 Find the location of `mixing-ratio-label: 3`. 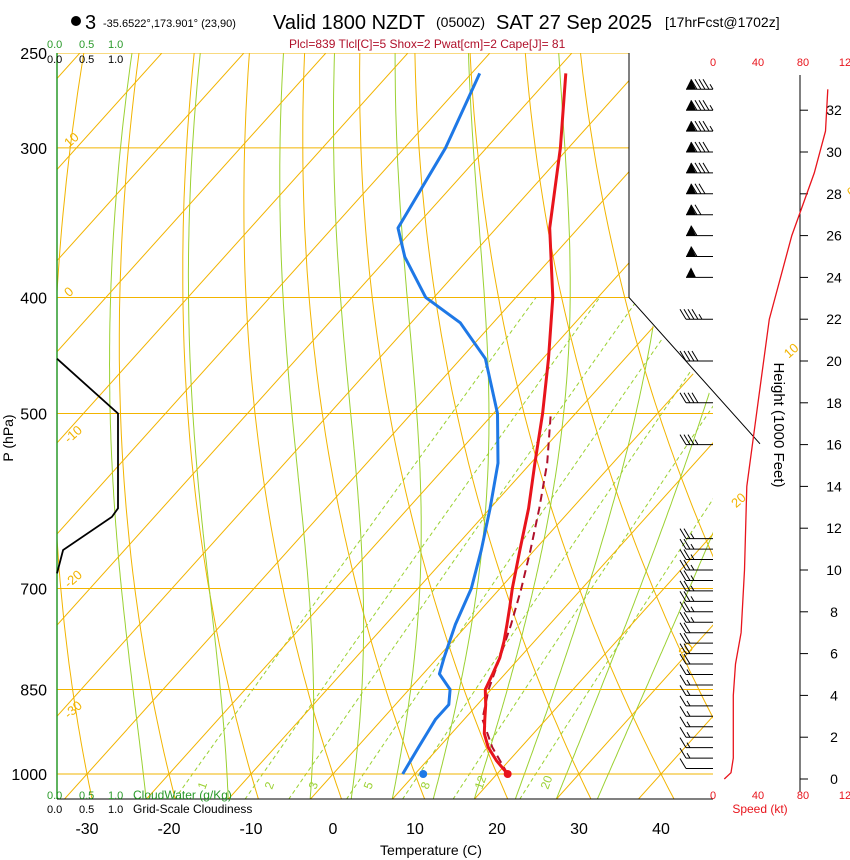

mixing-ratio-label: 3 is located at coordinates (314, 785).